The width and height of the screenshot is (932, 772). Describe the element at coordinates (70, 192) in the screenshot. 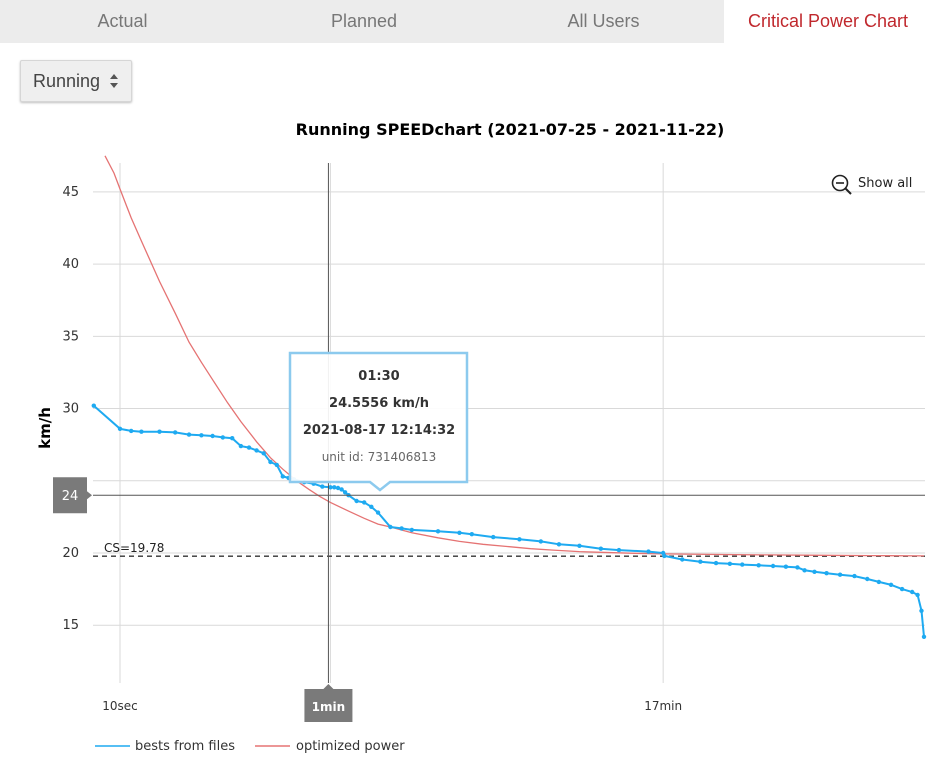

I see `y-tick-label: 45` at that location.